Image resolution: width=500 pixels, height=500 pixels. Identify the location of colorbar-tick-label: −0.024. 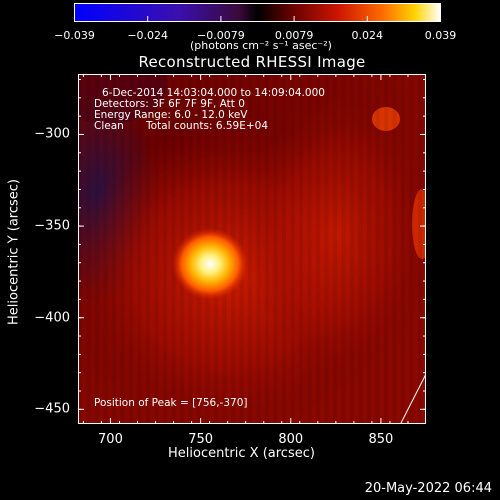
(148, 35).